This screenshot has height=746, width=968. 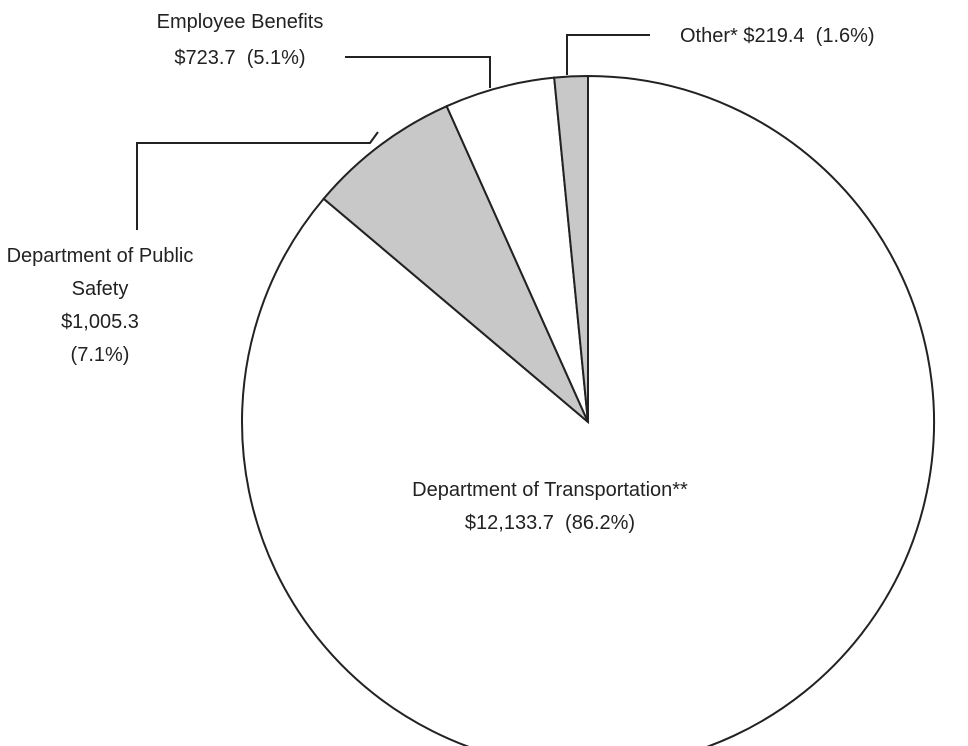 I want to click on category-label: Department of Transportation**, so click(x=550, y=490).